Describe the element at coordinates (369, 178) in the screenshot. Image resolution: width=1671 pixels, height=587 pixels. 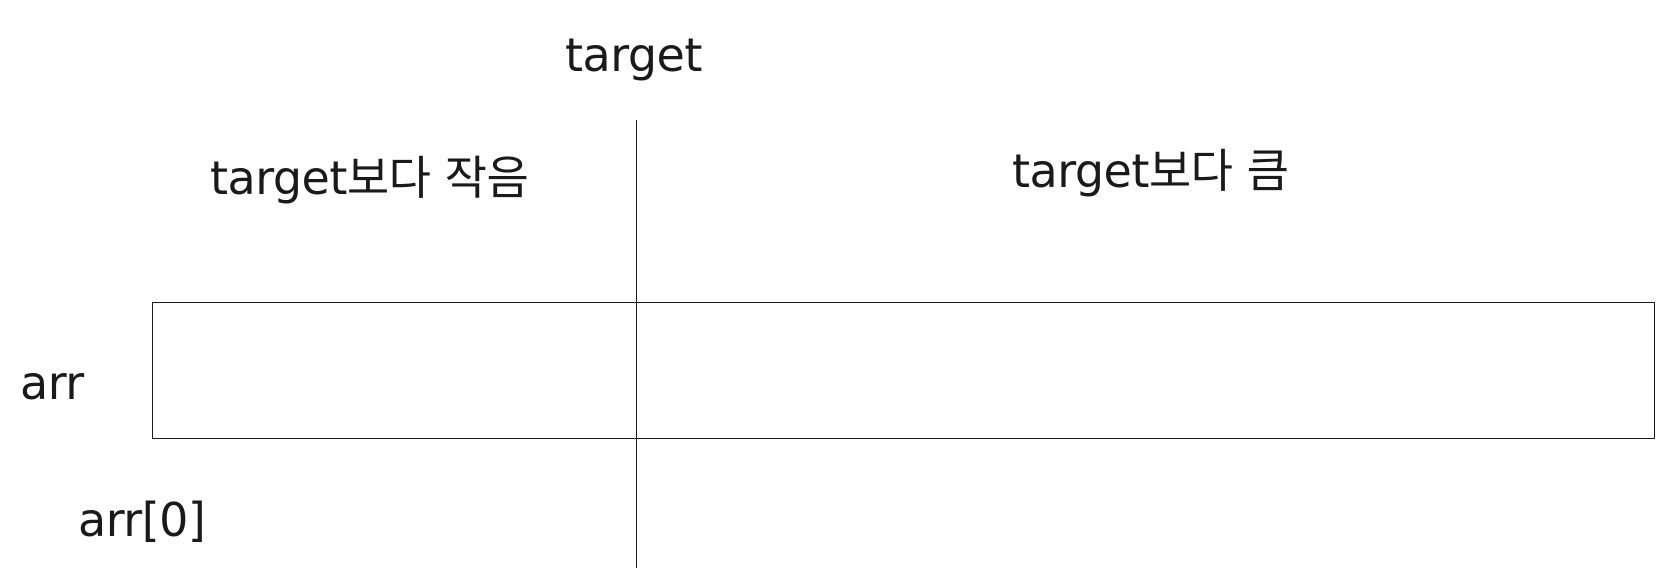
I see `smaller-than-target-label: target보다 작음` at that location.